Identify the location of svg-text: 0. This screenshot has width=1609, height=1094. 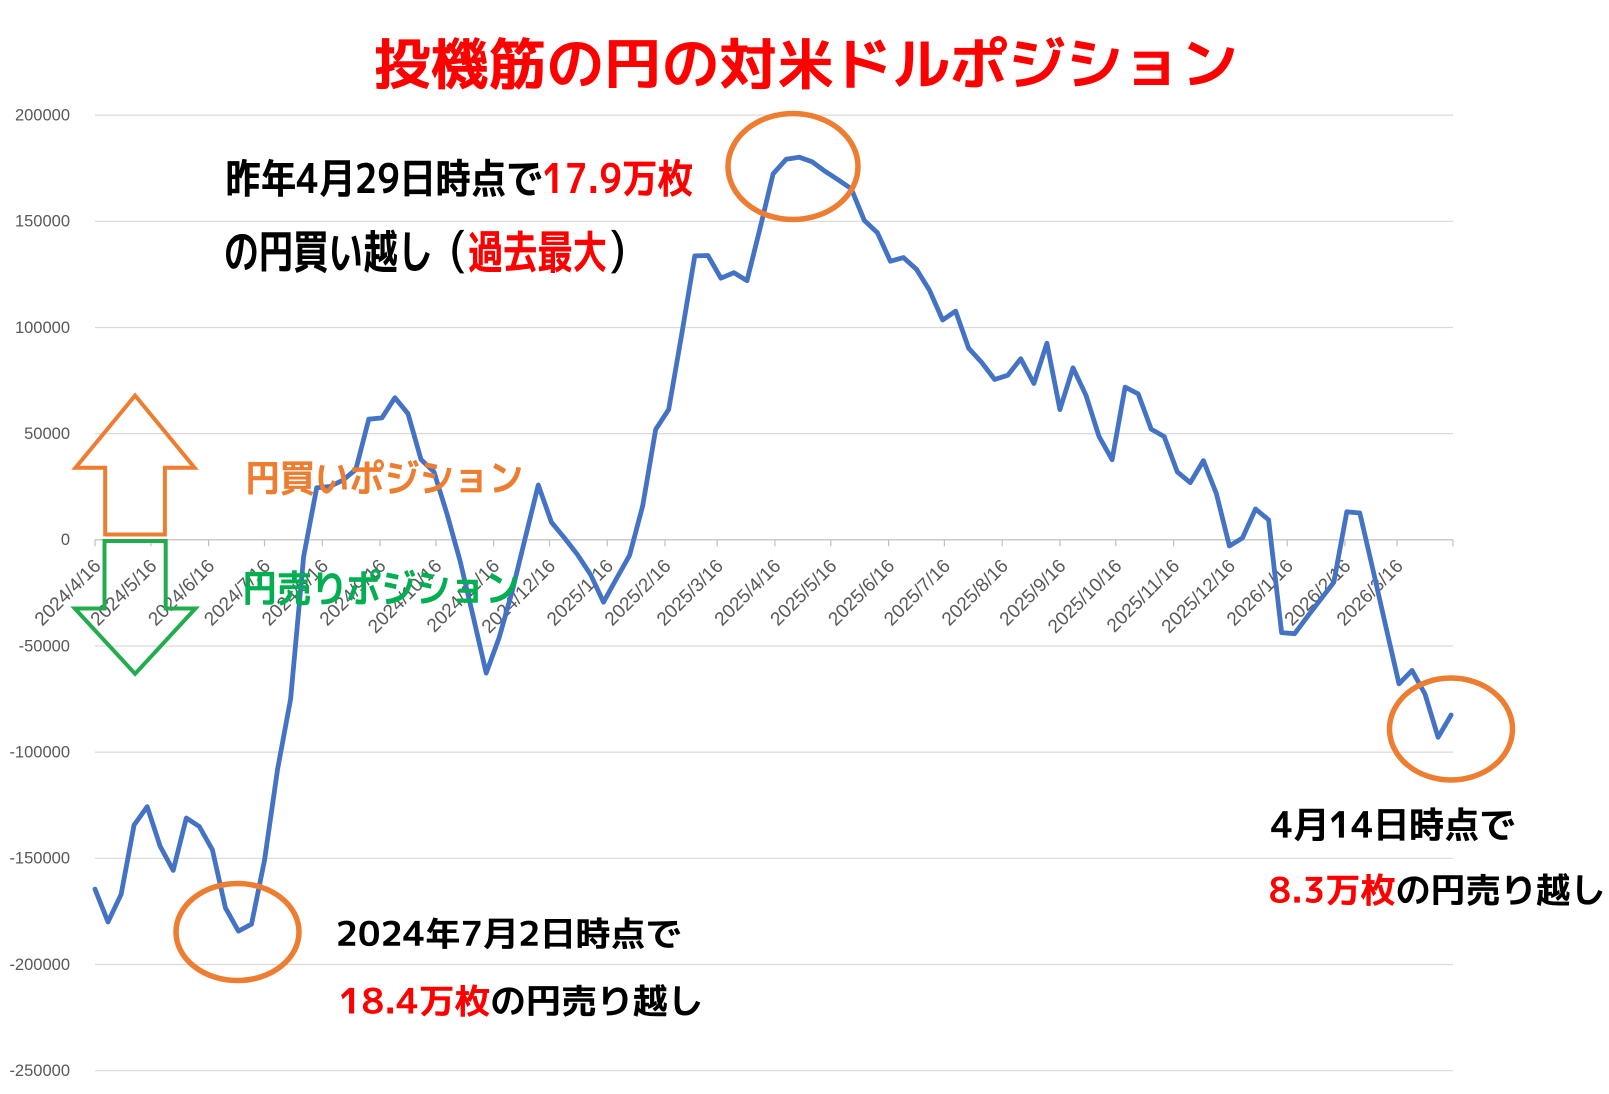
(65, 540).